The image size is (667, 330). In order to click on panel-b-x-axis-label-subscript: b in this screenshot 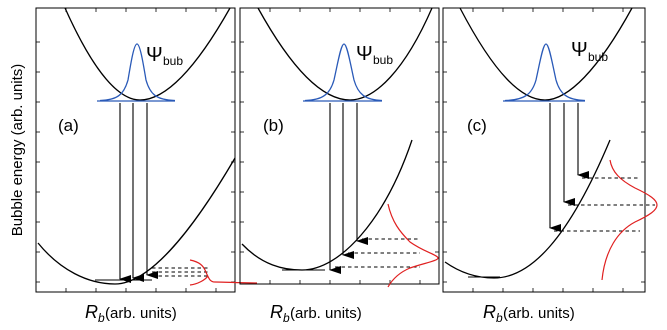, I will do `click(286, 318)`.